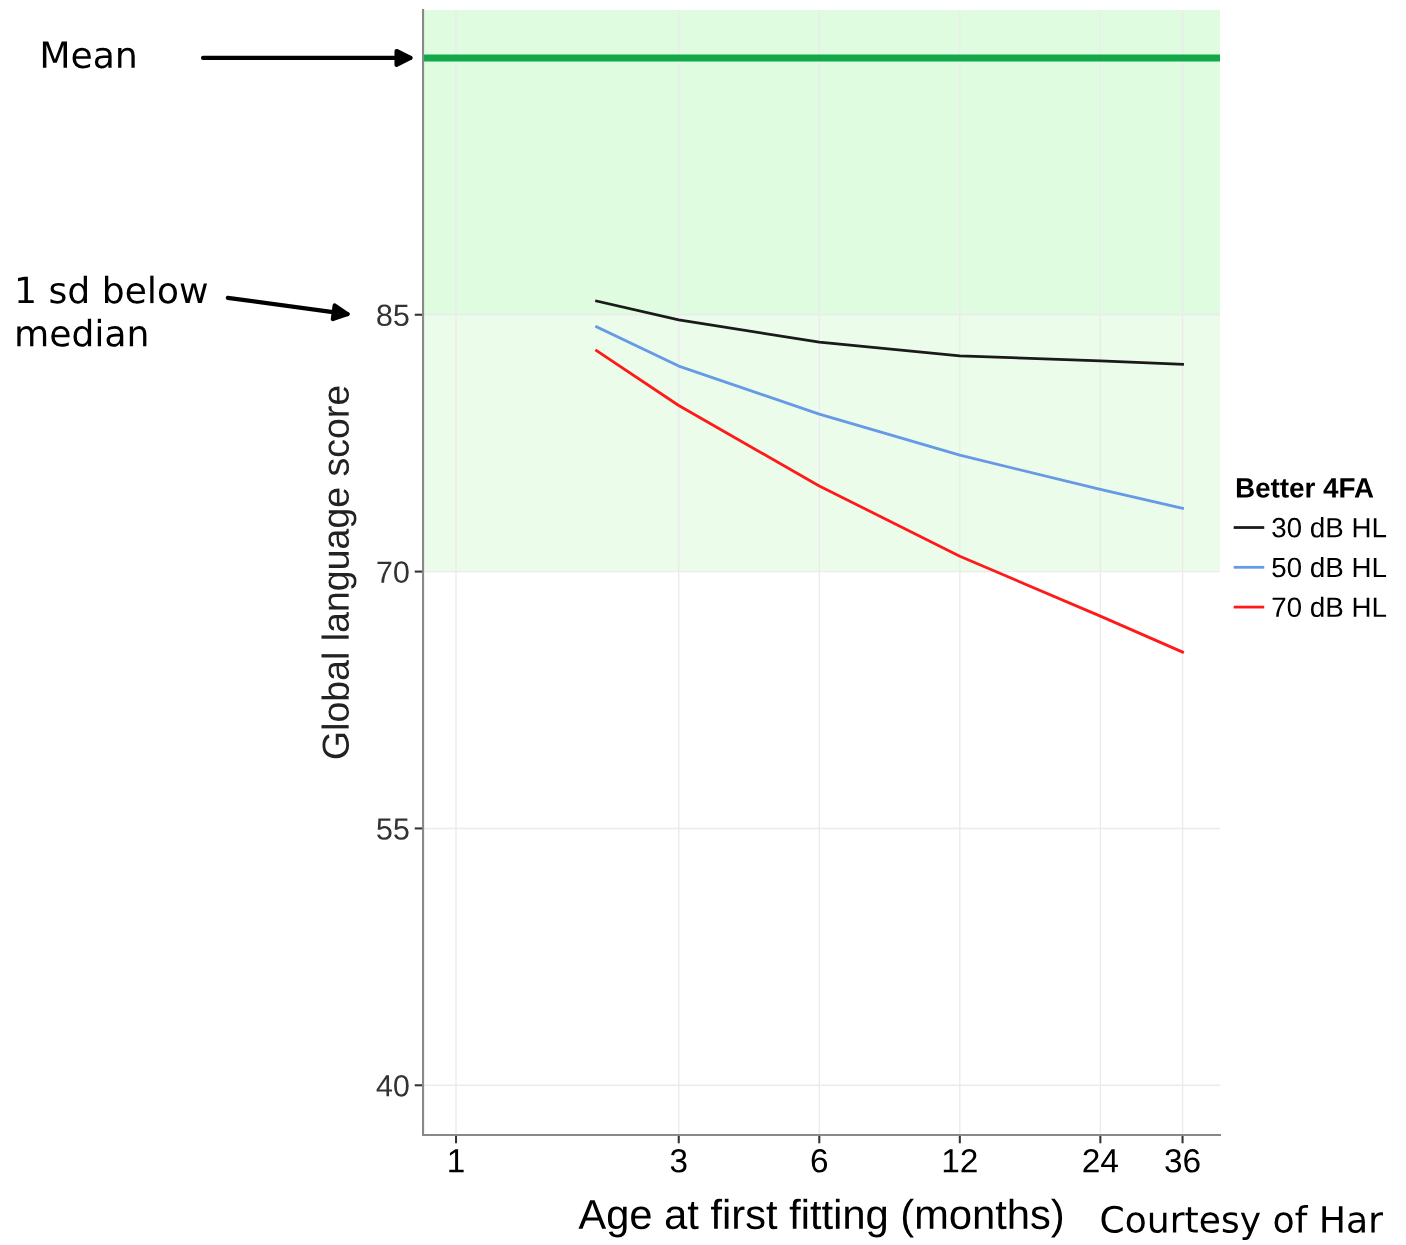 Image resolution: width=1406 pixels, height=1245 pixels. What do you see at coordinates (456, 1161) in the screenshot?
I see `x-tick-label: 1` at bounding box center [456, 1161].